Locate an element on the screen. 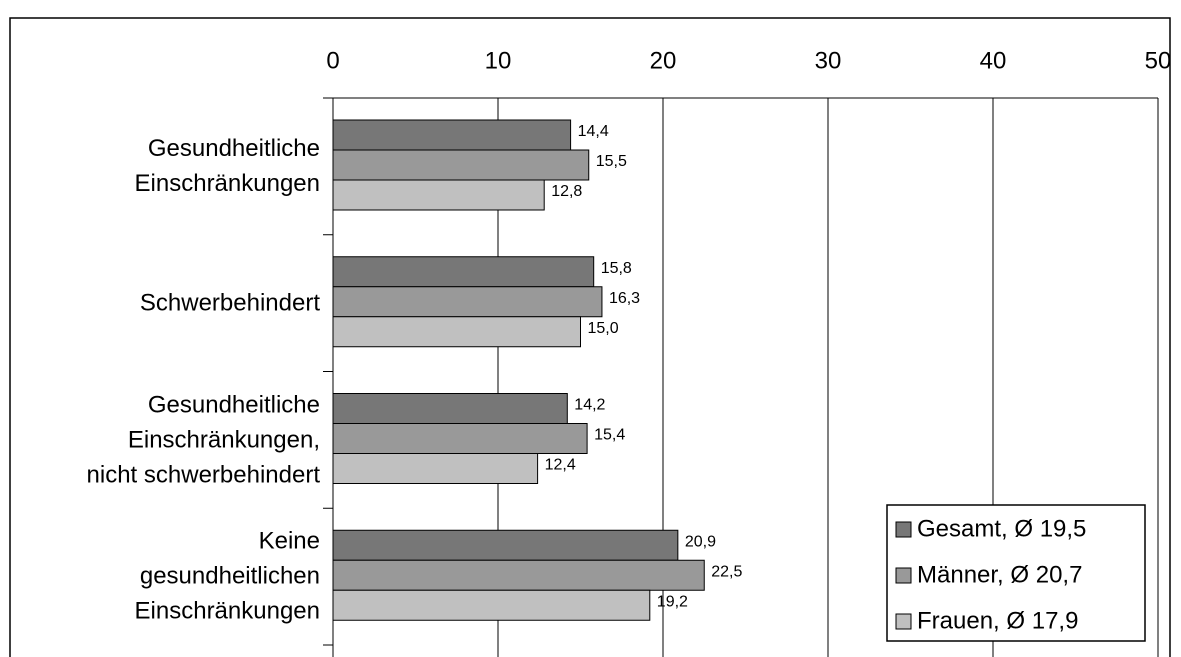  value-label: 12,4 is located at coordinates (560, 465).